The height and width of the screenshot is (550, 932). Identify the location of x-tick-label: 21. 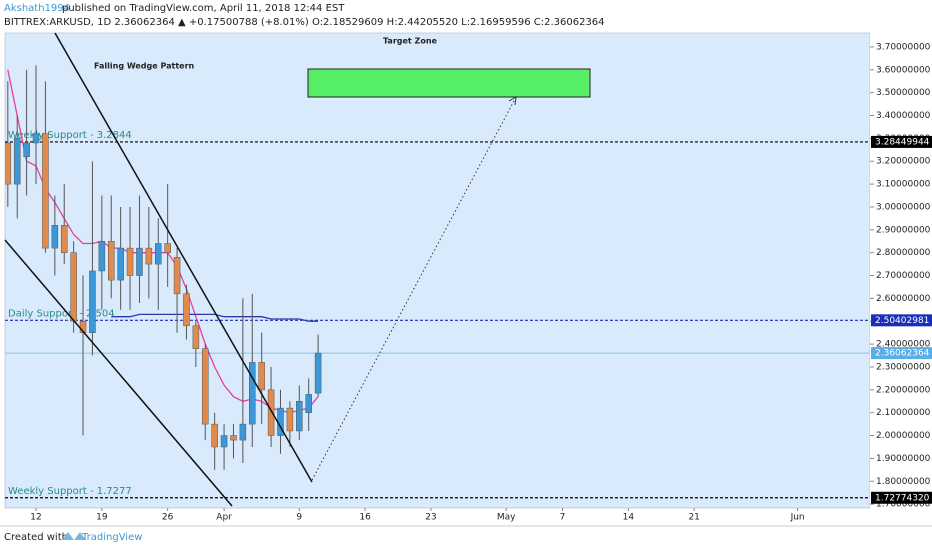
(693, 518).